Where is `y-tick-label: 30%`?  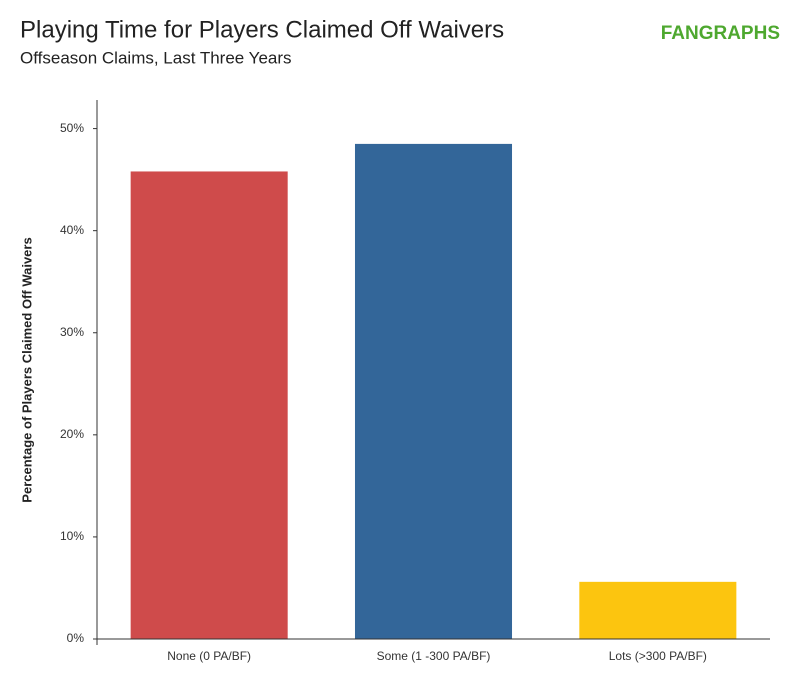
y-tick-label: 30% is located at coordinates (72, 332).